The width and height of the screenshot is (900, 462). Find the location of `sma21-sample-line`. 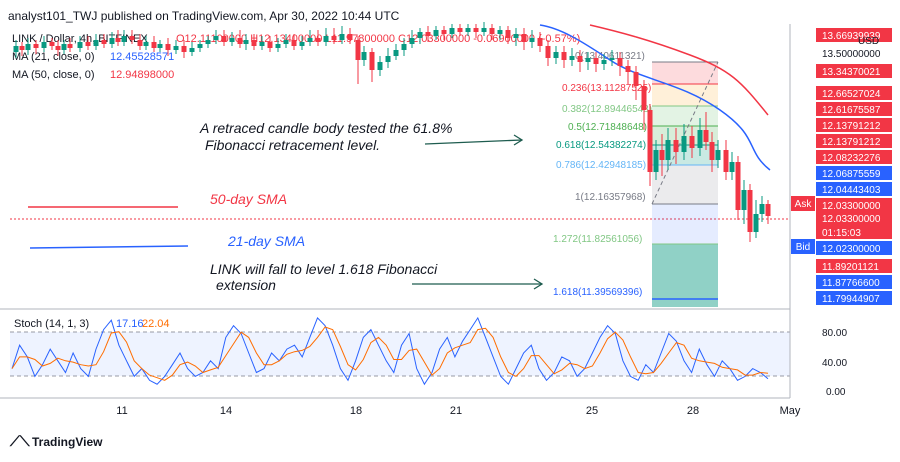

sma21-sample-line is located at coordinates (109, 247).